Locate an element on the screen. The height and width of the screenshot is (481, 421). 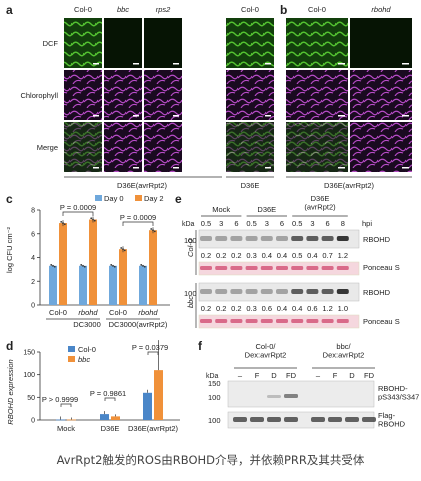
blot-rbohd-col0 is located at coordinates (279, 239).